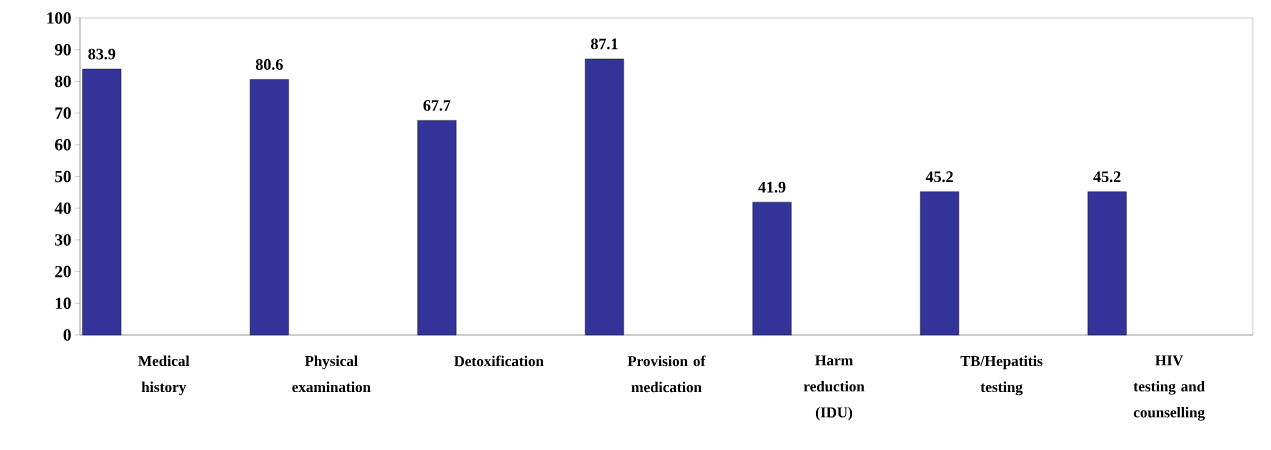 The width and height of the screenshot is (1271, 450). What do you see at coordinates (63, 145) in the screenshot?
I see `y-tick-label: 60` at bounding box center [63, 145].